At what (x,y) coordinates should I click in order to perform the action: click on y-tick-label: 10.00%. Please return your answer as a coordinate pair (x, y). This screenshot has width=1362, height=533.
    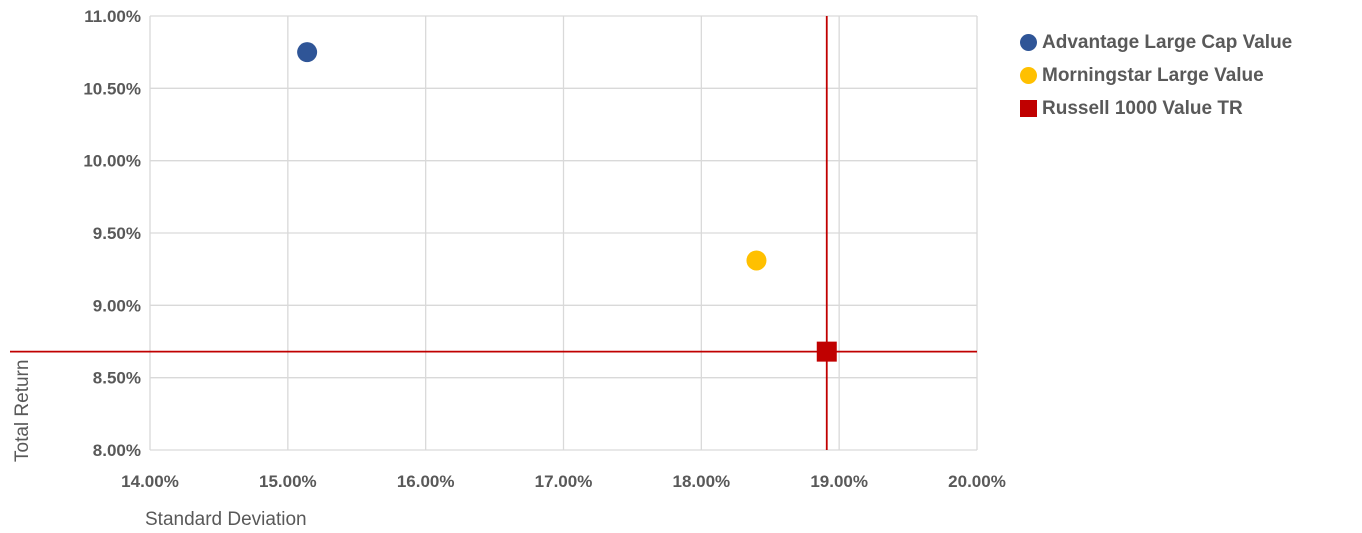
    Looking at the image, I should click on (112, 161).